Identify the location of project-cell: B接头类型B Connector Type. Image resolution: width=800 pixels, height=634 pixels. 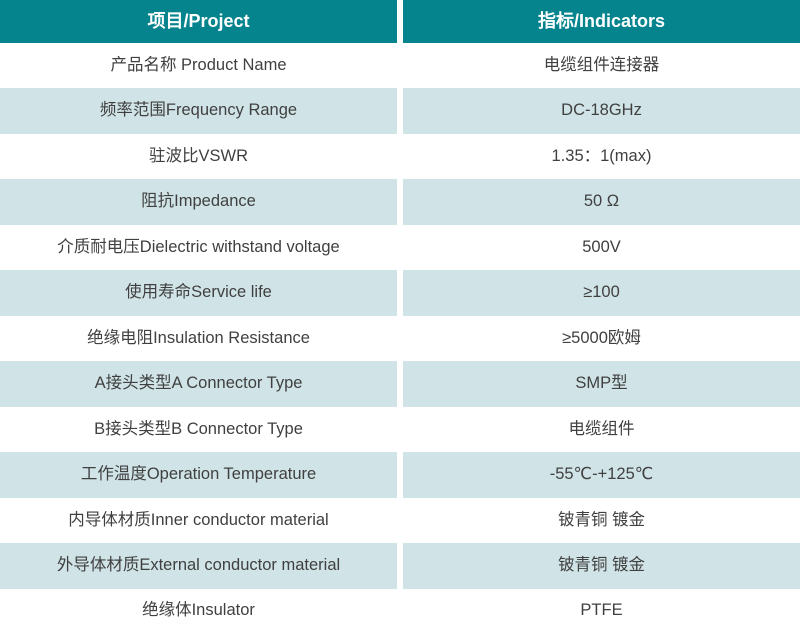
(198, 429).